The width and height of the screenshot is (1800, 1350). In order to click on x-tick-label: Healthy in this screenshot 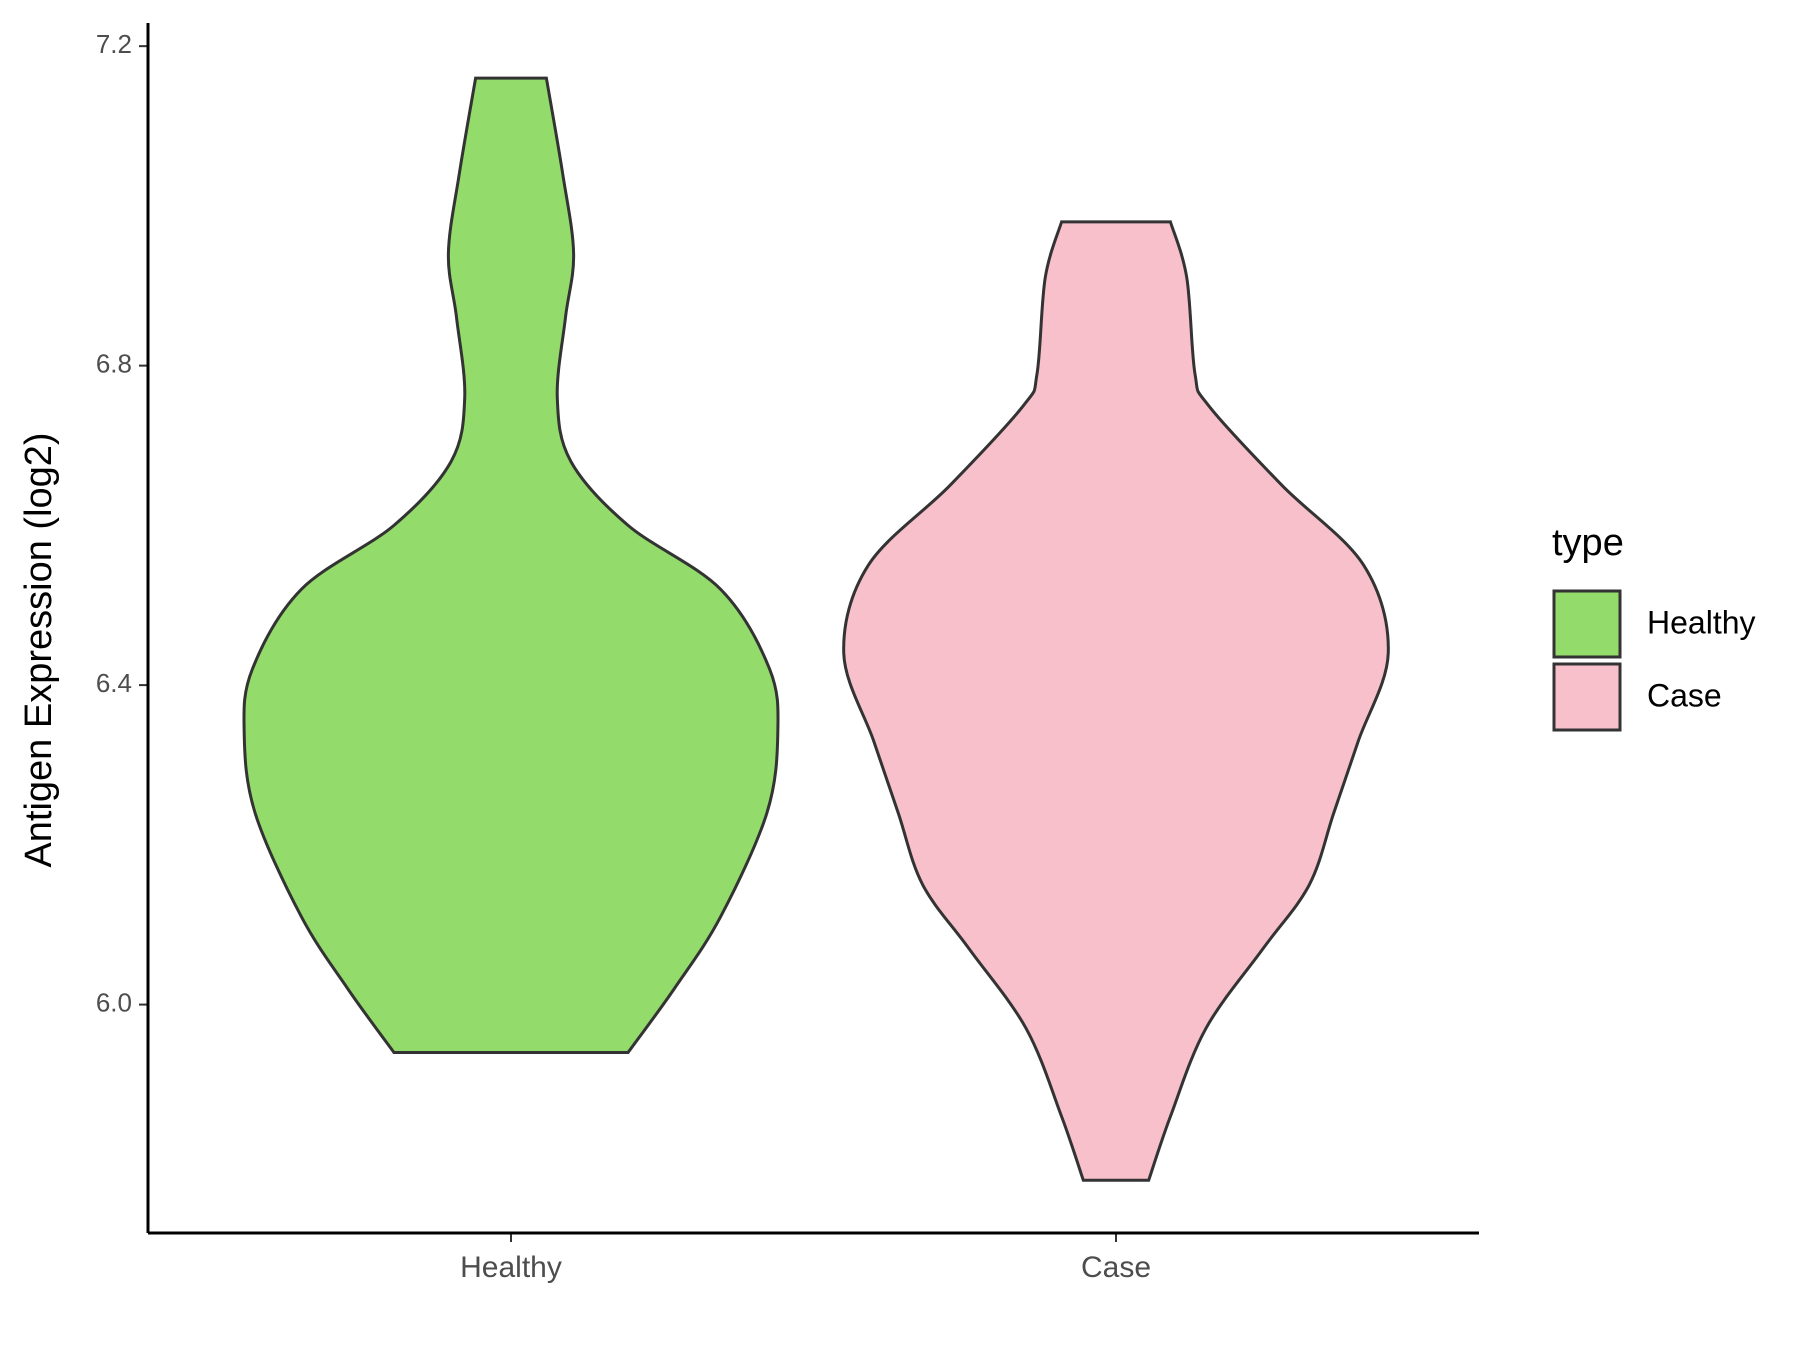, I will do `click(511, 1267)`.